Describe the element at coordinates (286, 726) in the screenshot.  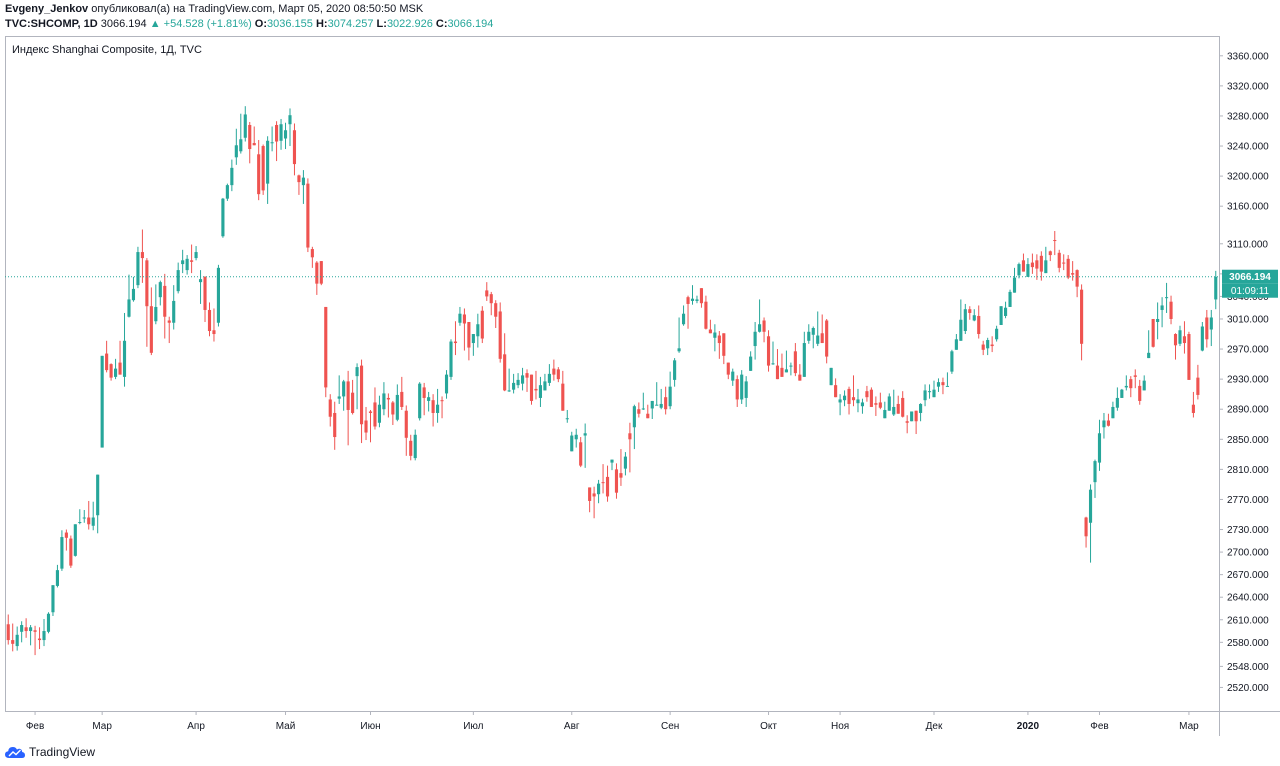
I see `time-tick-label: Май` at that location.